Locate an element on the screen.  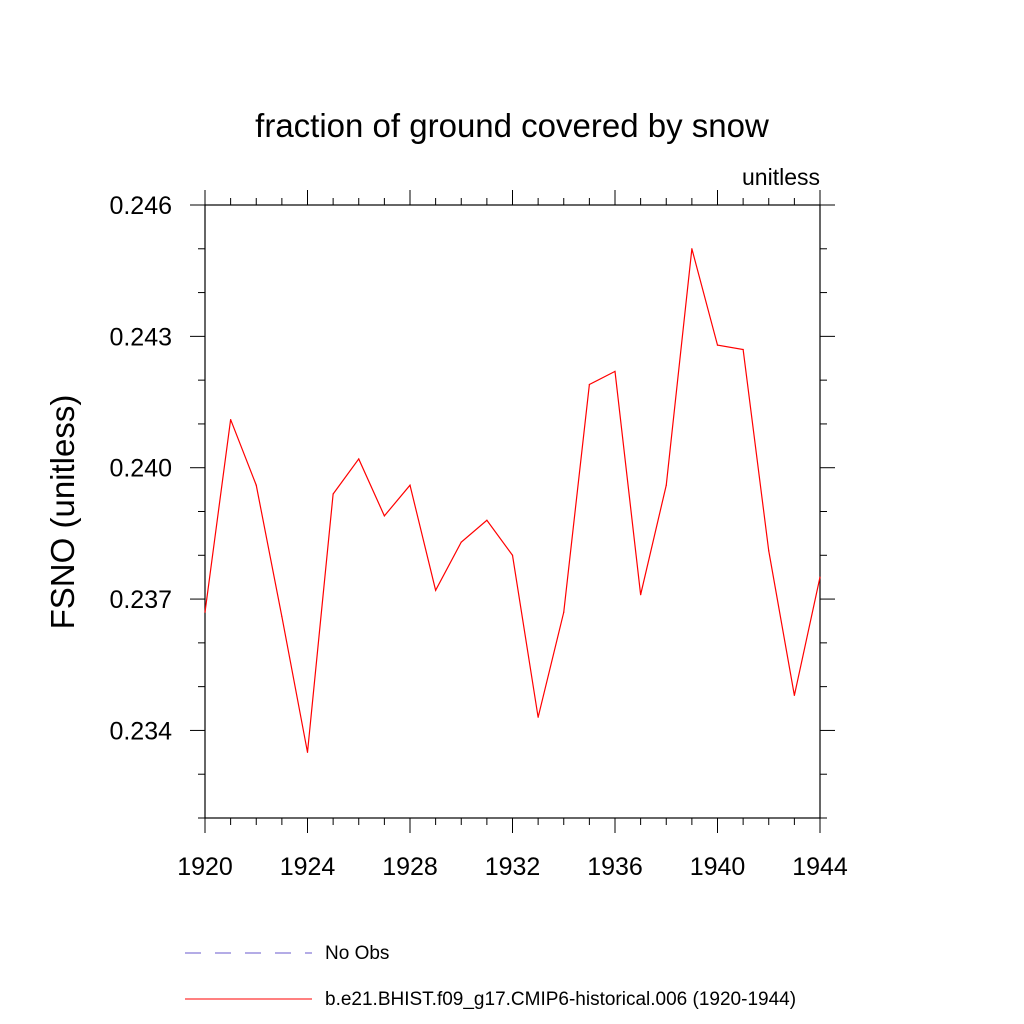
x-tick-label: 1936 is located at coordinates (615, 867).